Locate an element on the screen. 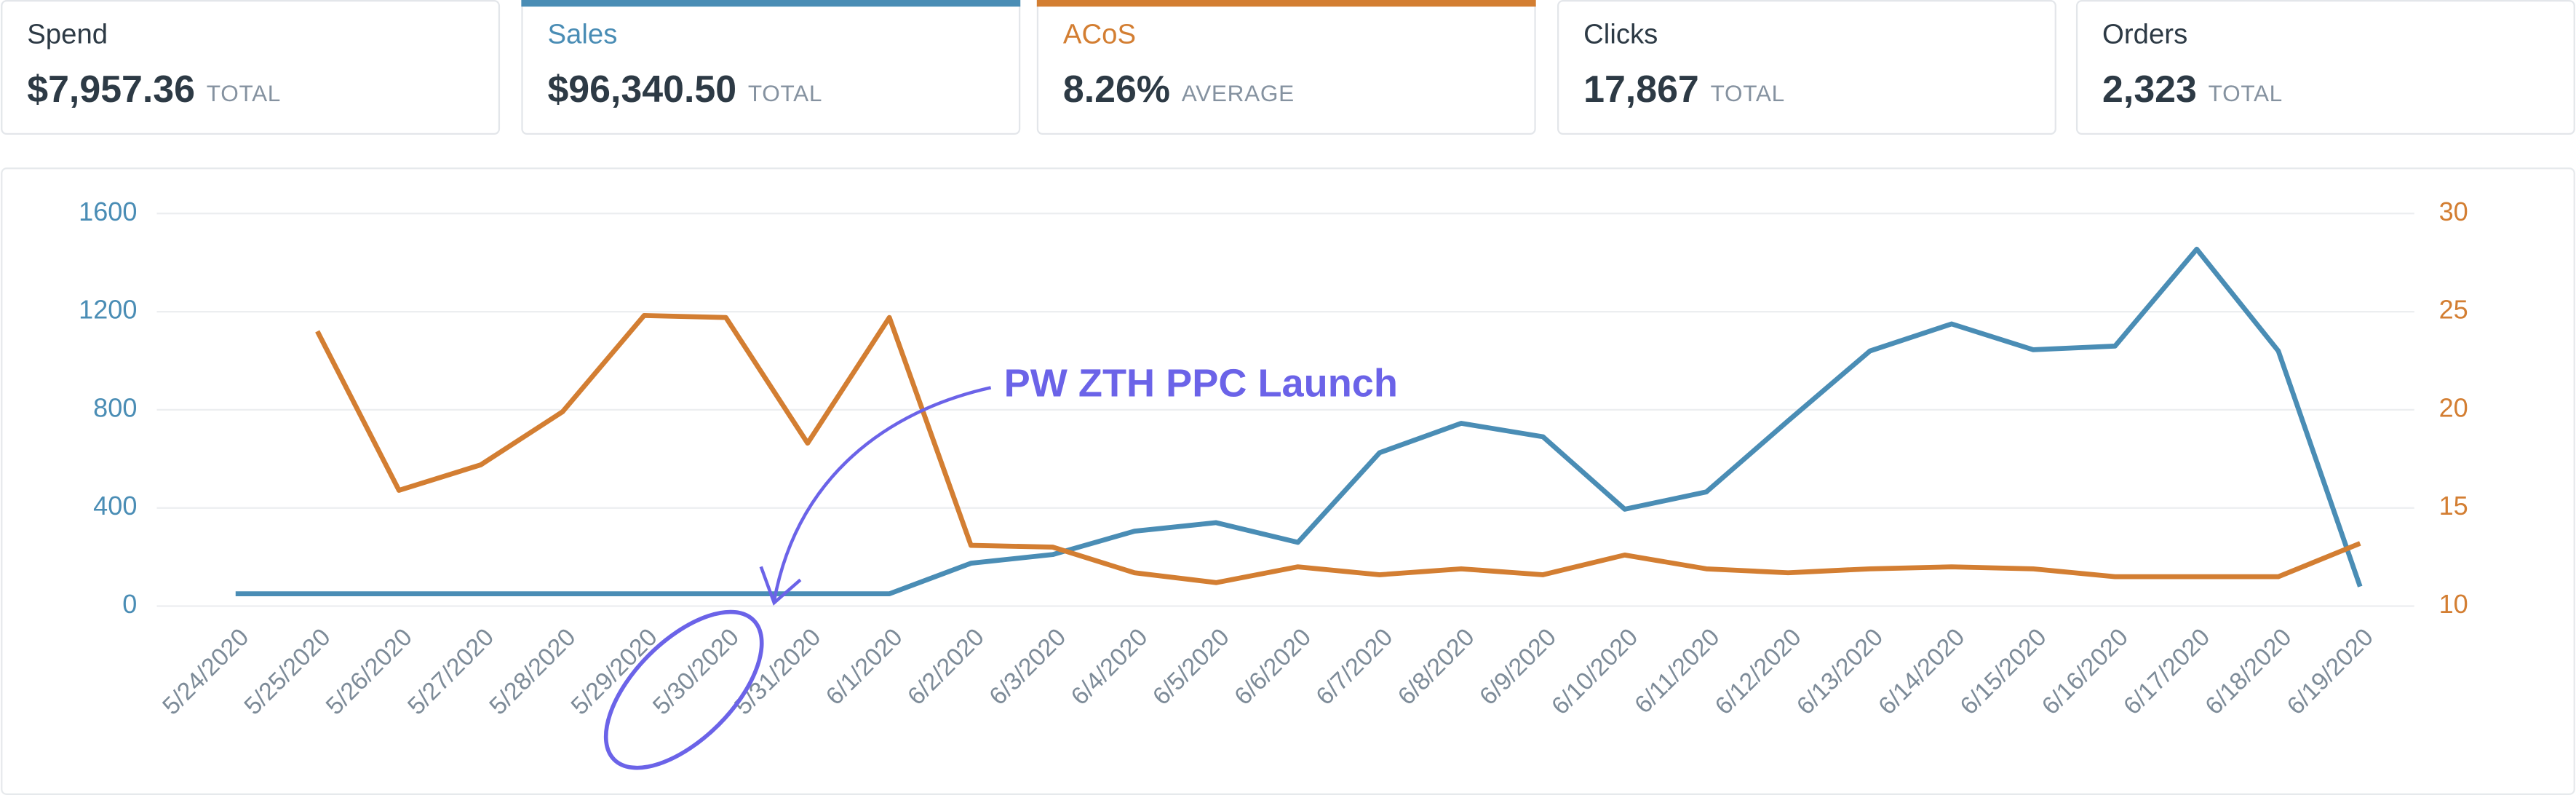  kpi-card: ACoS 8.26% AVERAGE is located at coordinates (1286, 67).